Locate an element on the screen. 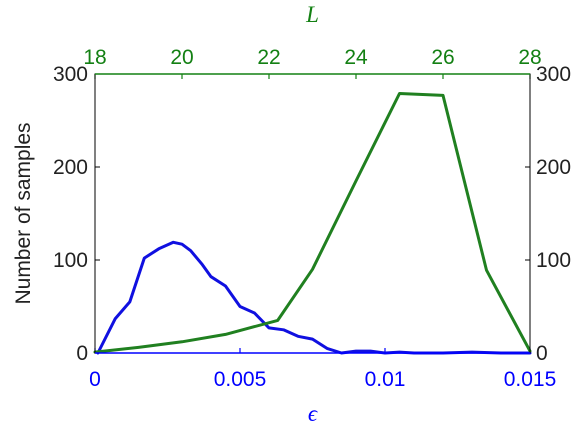 This screenshot has width=576, height=435. left-tick-label: 0 is located at coordinates (82, 353).